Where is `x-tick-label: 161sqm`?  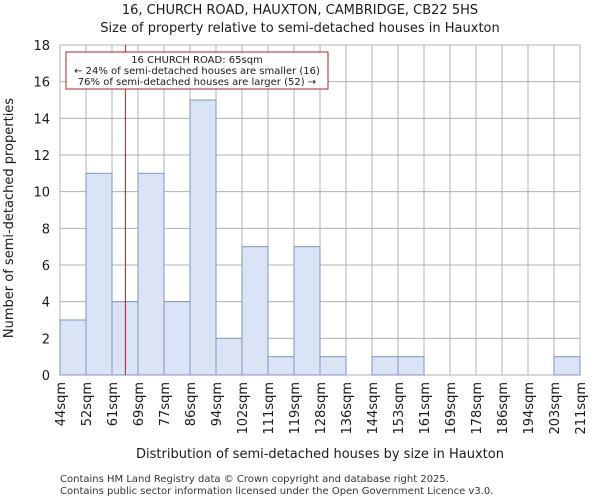
x-tick-label: 161sqm is located at coordinates (425, 408).